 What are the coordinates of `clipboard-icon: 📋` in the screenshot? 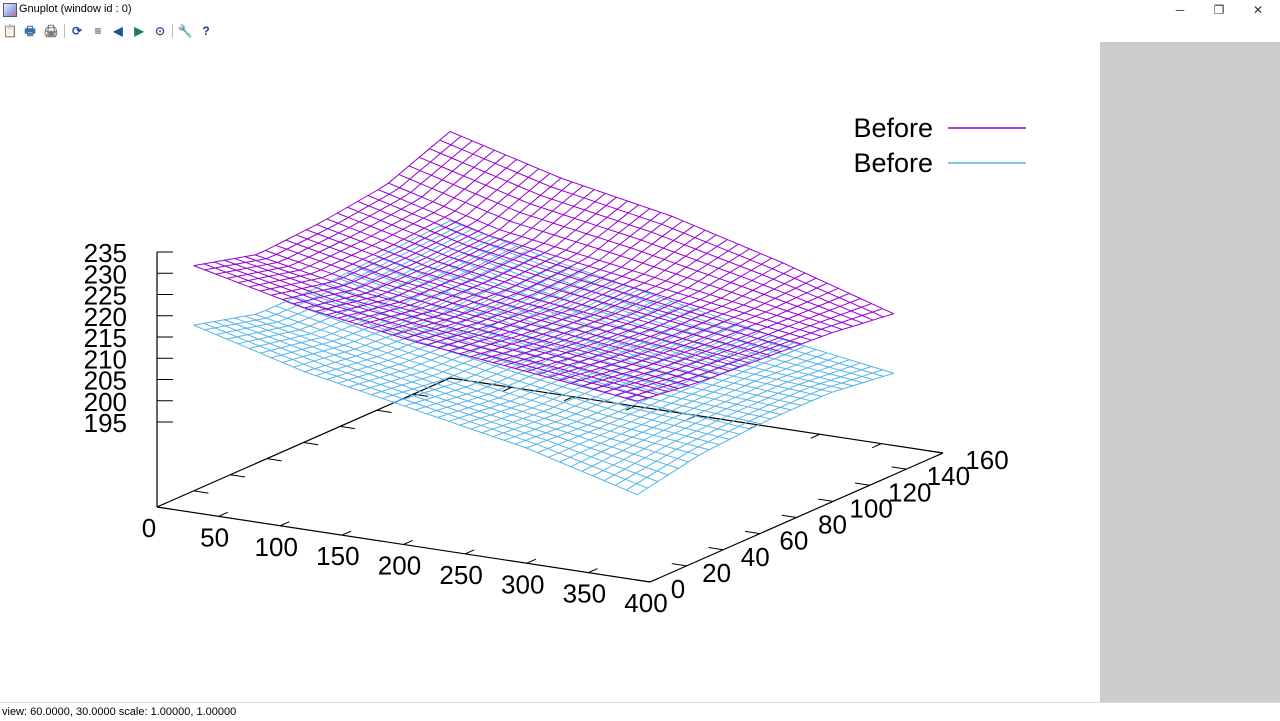 It's located at (10, 31).